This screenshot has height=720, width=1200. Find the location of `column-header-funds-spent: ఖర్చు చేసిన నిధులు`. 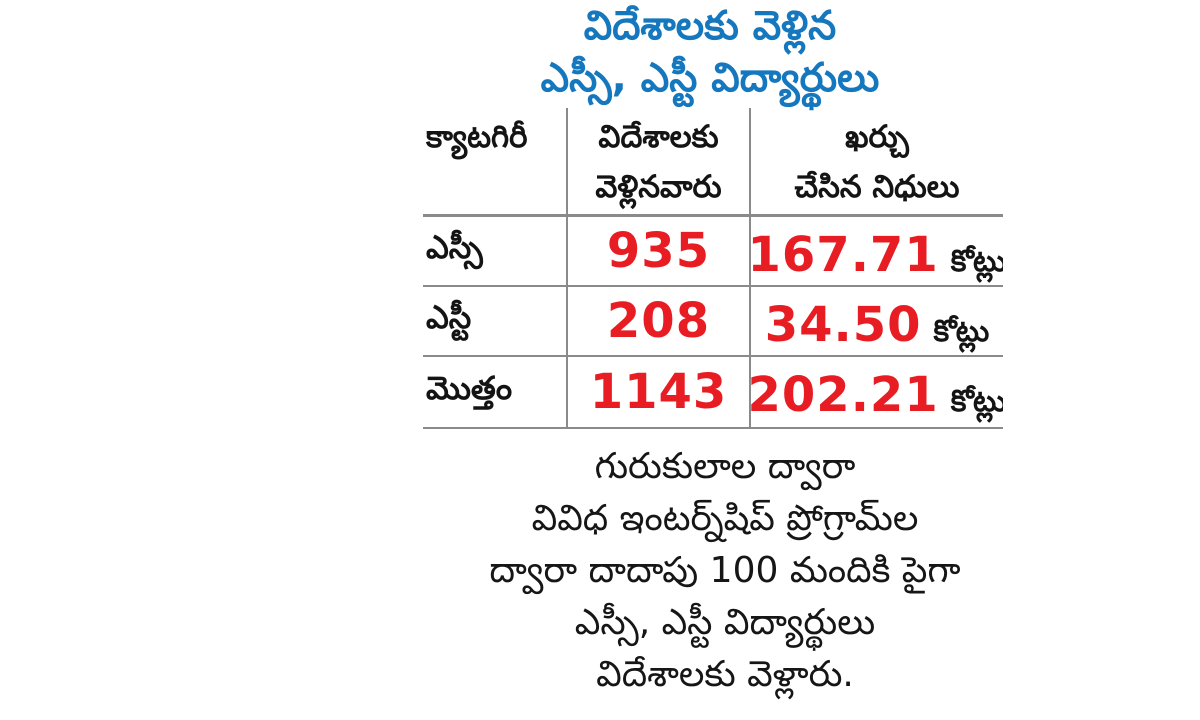

column-header-funds-spent: ఖర్చు చేసిన నిధులు is located at coordinates (877, 162).